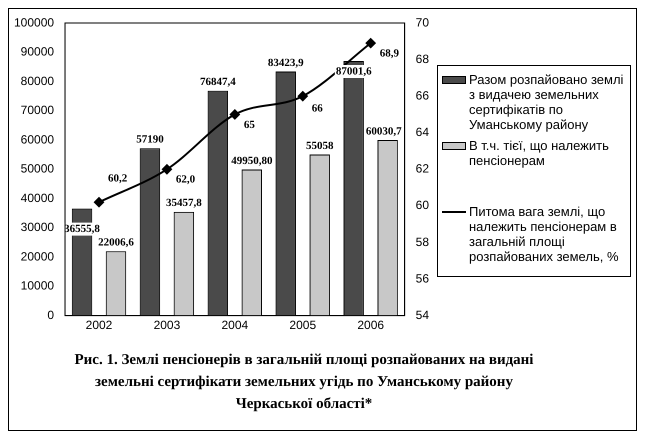  What do you see at coordinates (116, 242) in the screenshot?
I see `data-label: 22006,6` at bounding box center [116, 242].